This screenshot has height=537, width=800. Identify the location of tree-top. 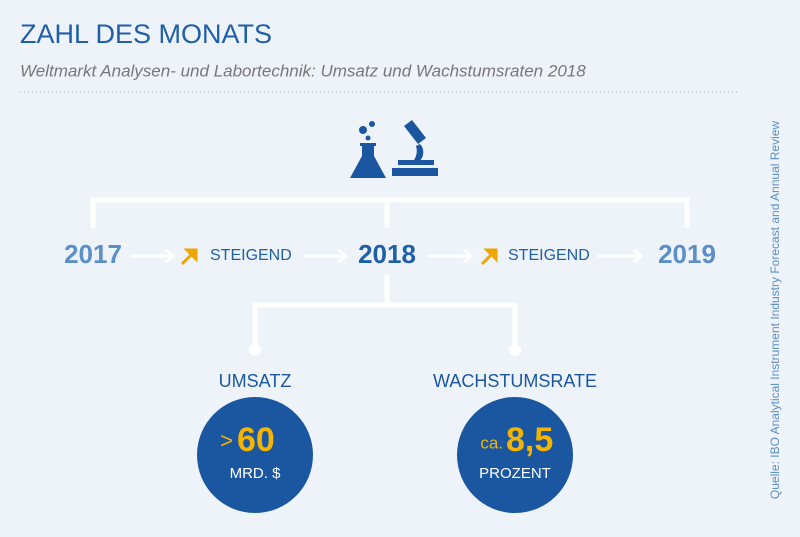
(390, 212).